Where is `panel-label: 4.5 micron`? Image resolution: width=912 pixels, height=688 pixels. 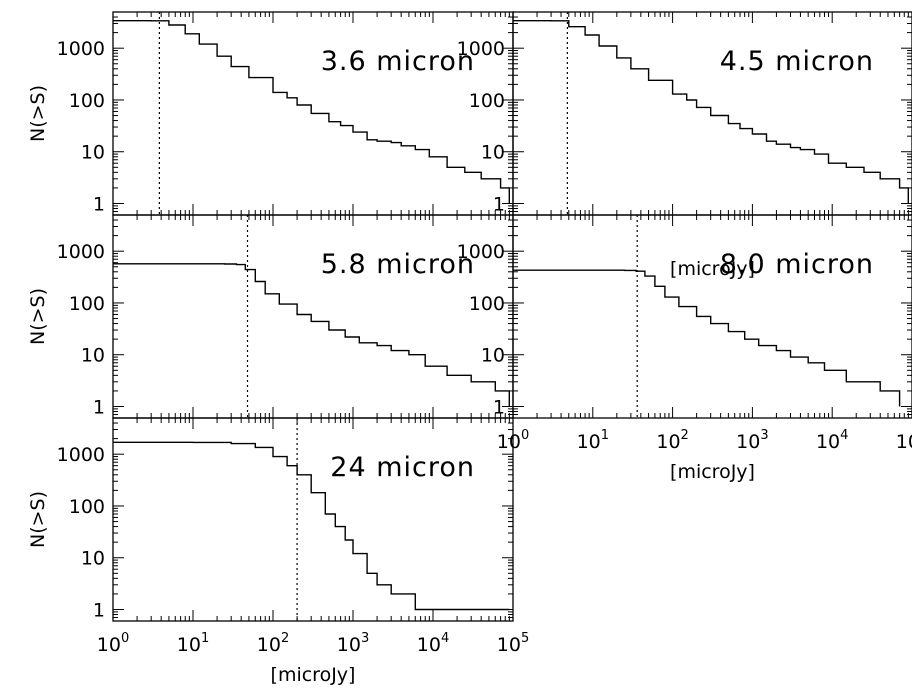
panel-label: 4.5 micron is located at coordinates (797, 61).